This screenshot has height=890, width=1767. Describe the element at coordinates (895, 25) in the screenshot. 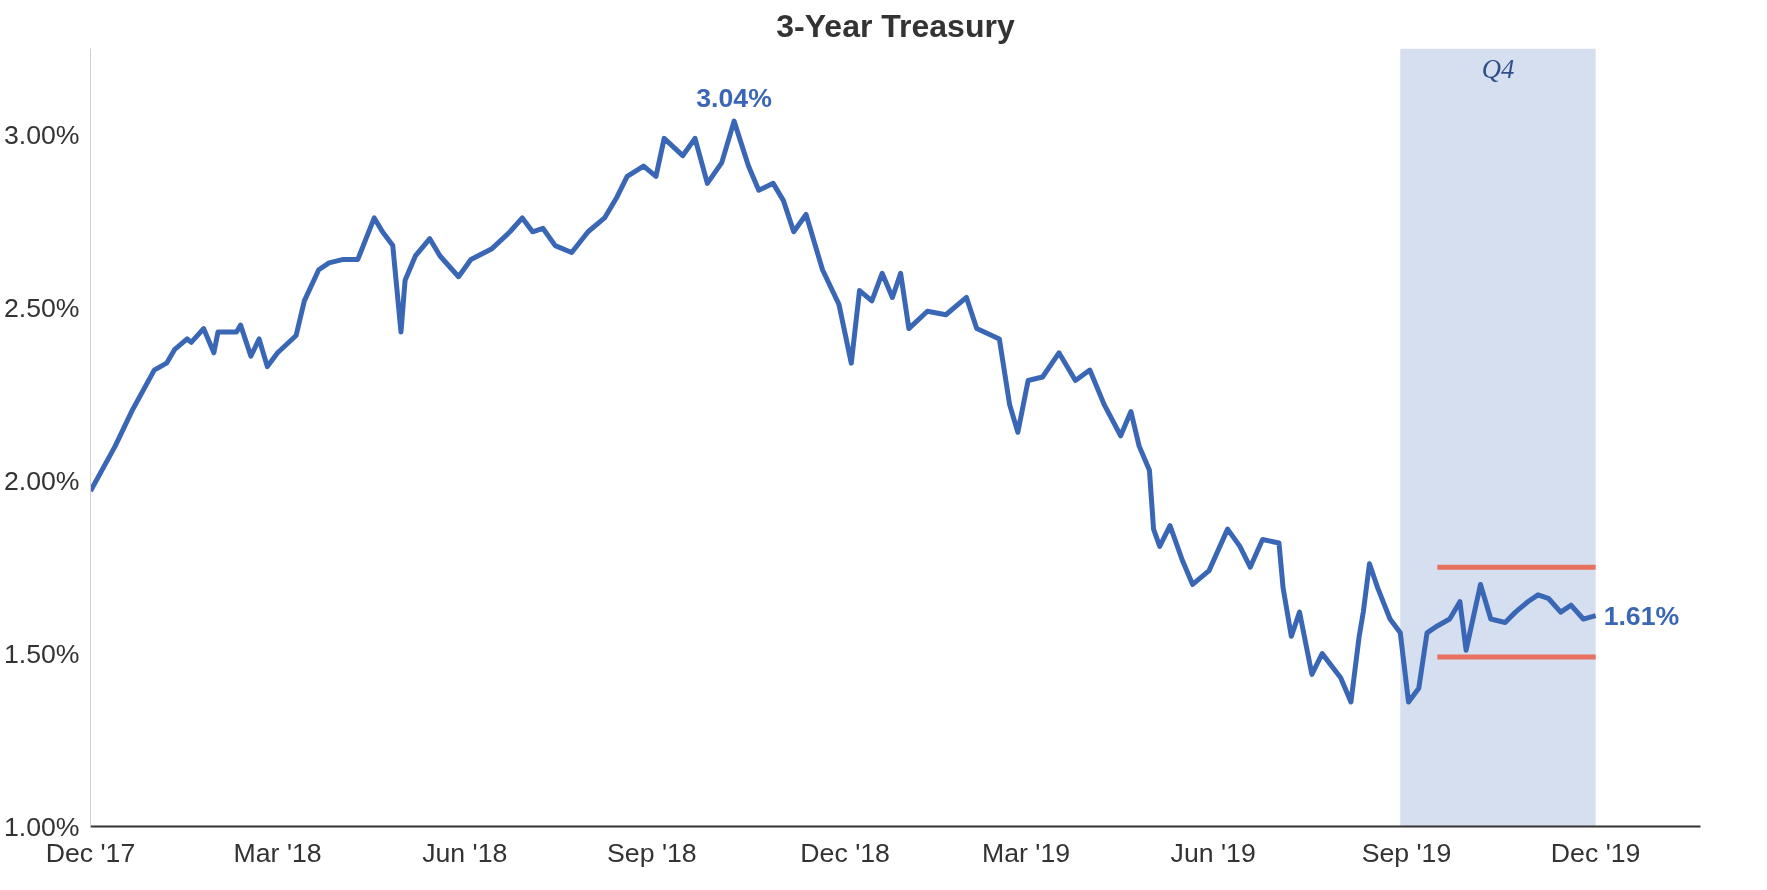

I see `chart-title: 3-Year Treasury` at that location.